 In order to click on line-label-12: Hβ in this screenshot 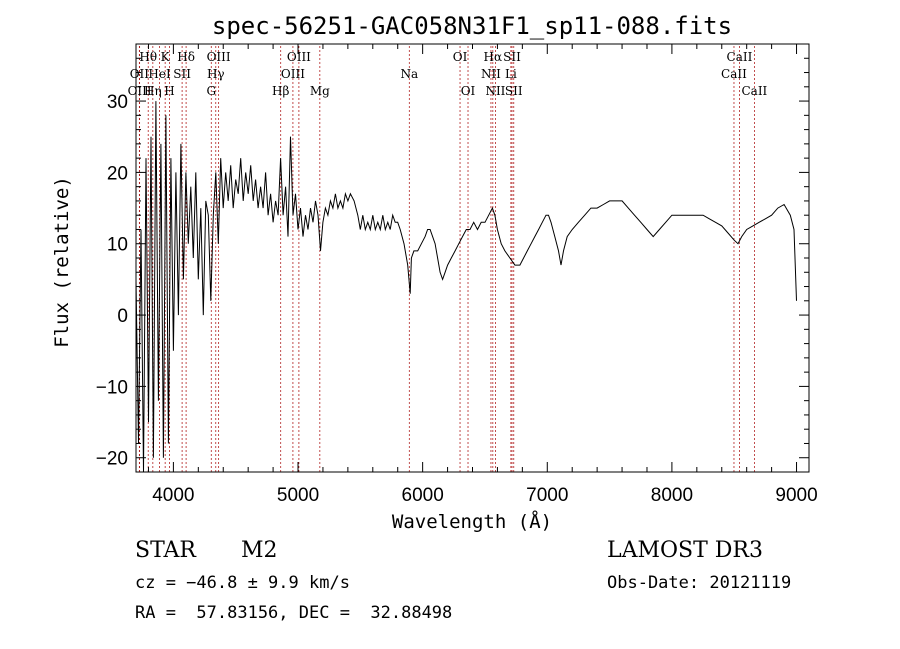, I will do `click(280, 91)`.